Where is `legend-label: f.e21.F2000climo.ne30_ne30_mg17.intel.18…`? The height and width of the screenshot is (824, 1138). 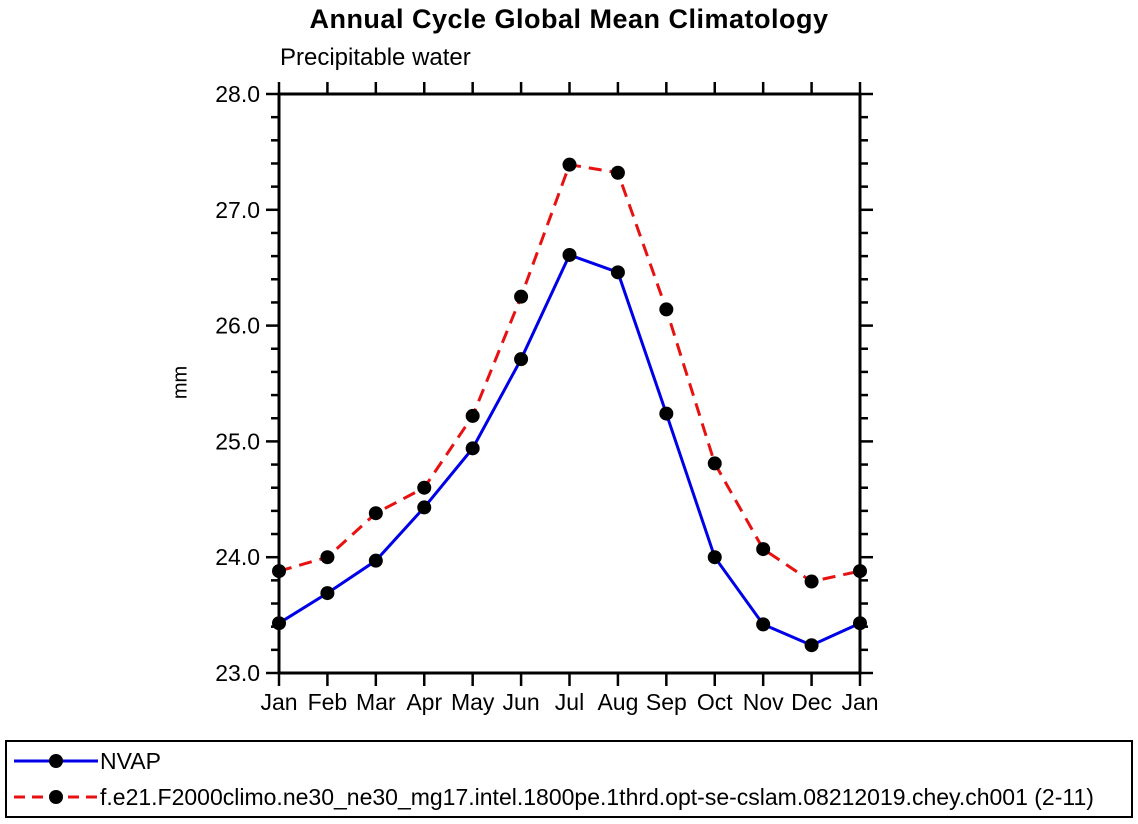
legend-label: f.e21.F2000climo.ne30_ne30_mg17.intel.18… is located at coordinates (597, 797).